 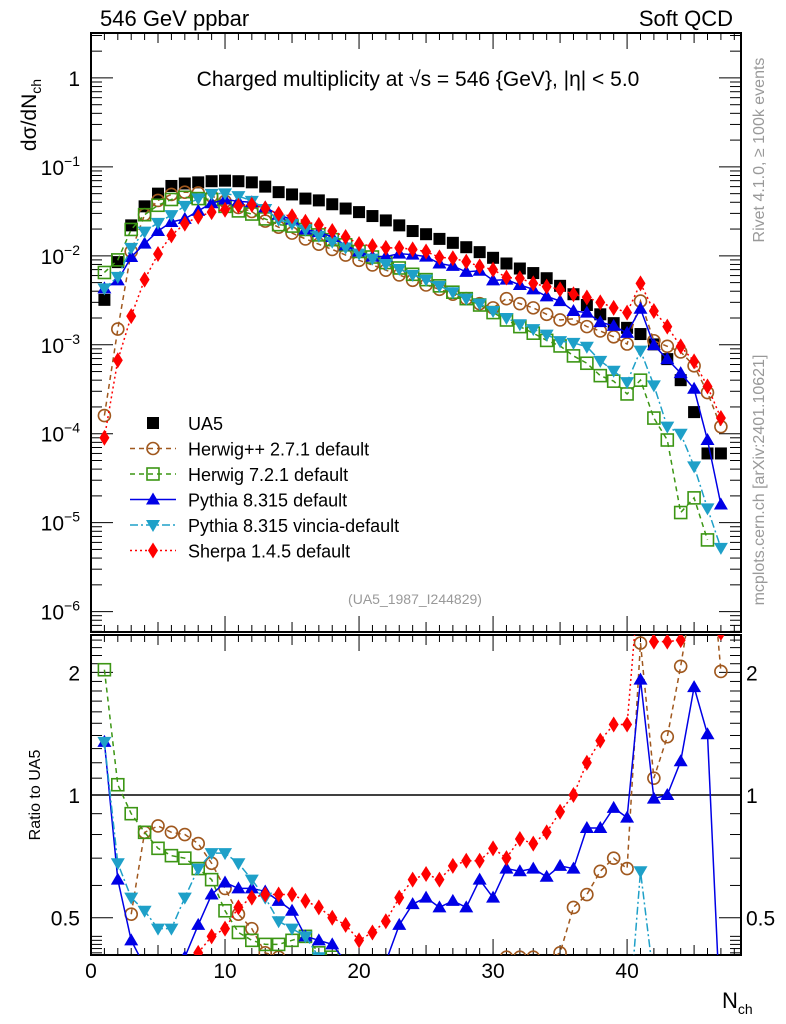 What do you see at coordinates (61, 522) in the screenshot?
I see `main-y-tick-label: 10⁻⁵` at bounding box center [61, 522].